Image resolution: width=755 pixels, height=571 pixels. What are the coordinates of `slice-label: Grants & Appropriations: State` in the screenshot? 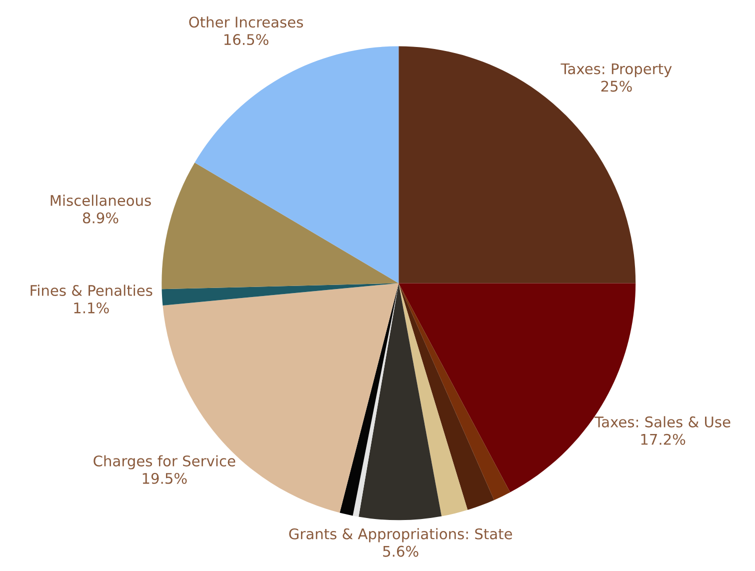 It's located at (400, 535).